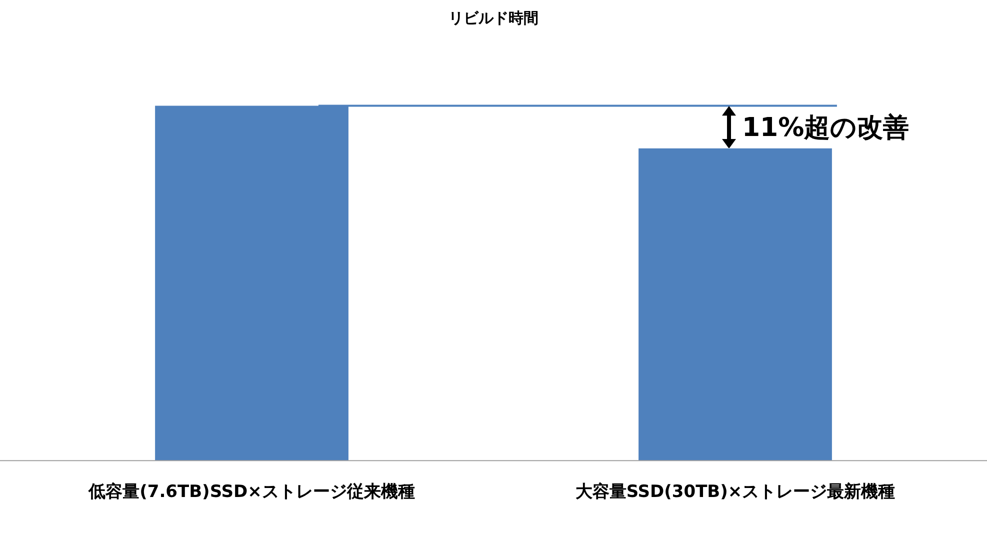  What do you see at coordinates (735, 492) in the screenshot?
I see `x-tick-label: 大容量SSD(30TB)×ストレージ最新機種` at bounding box center [735, 492].